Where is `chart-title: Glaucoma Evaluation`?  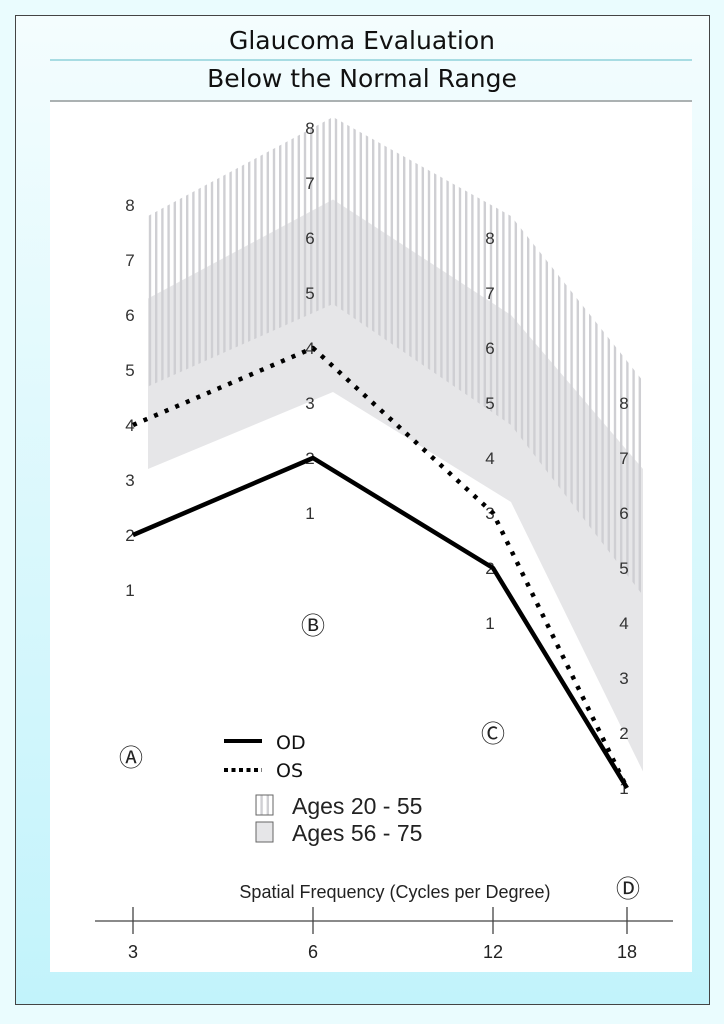
chart-title: Glaucoma Evaluation is located at coordinates (362, 40).